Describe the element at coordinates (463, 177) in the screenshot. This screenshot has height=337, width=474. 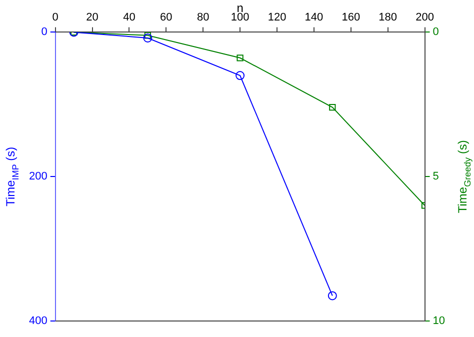
I see `y2-axis-title: TimeGreedy (s)` at that location.